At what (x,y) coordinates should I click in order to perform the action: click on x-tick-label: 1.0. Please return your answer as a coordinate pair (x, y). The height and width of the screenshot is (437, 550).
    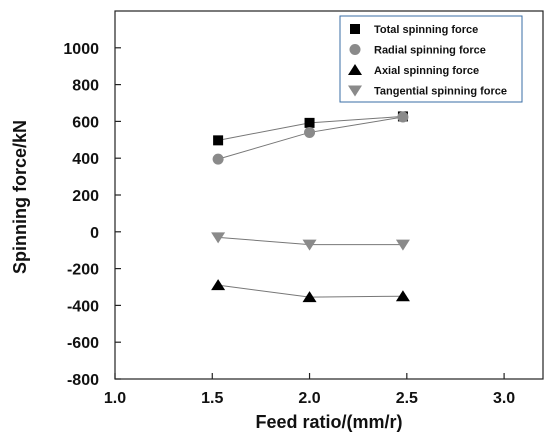
    Looking at the image, I should click on (115, 398).